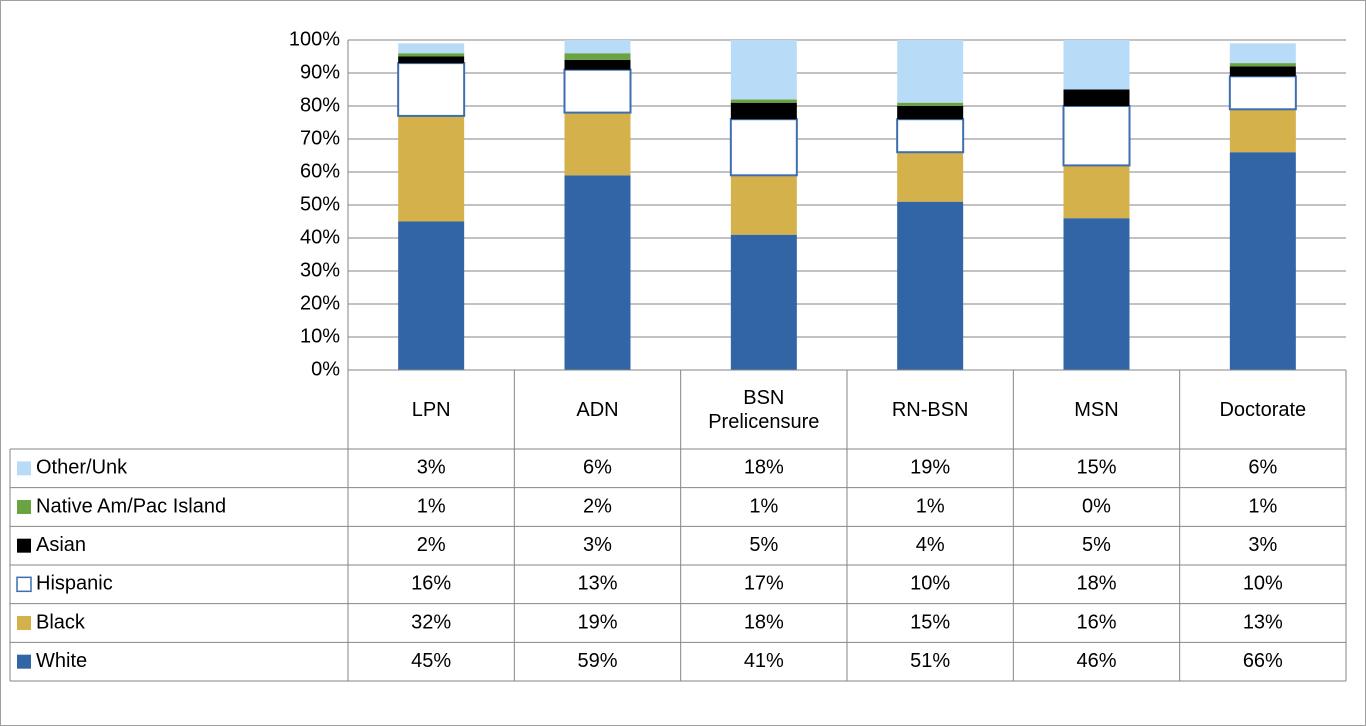 The height and width of the screenshot is (726, 1366). Describe the element at coordinates (314, 39) in the screenshot. I see `y-tick-label: 100%` at that location.